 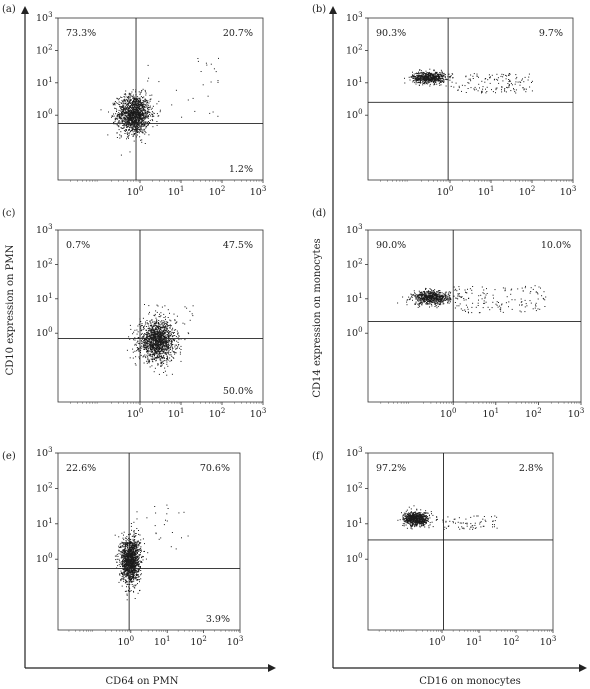 I want to click on panel-label: (a), so click(x=9, y=9).